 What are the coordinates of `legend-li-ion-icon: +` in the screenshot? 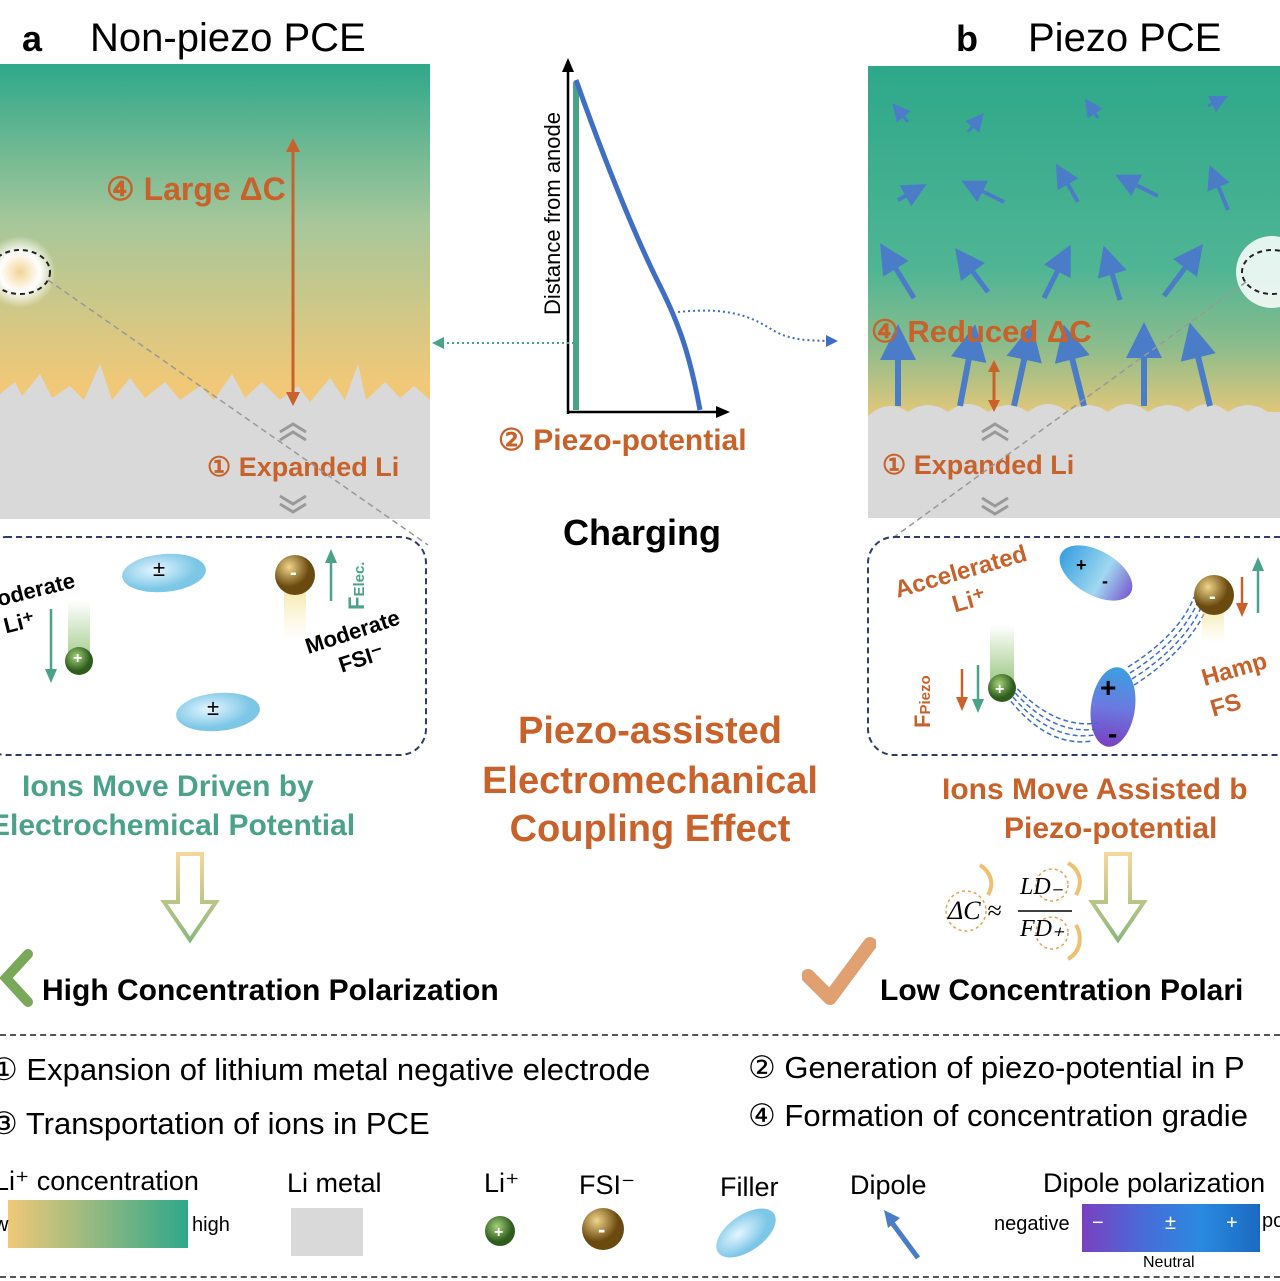 It's located at (500, 1231).